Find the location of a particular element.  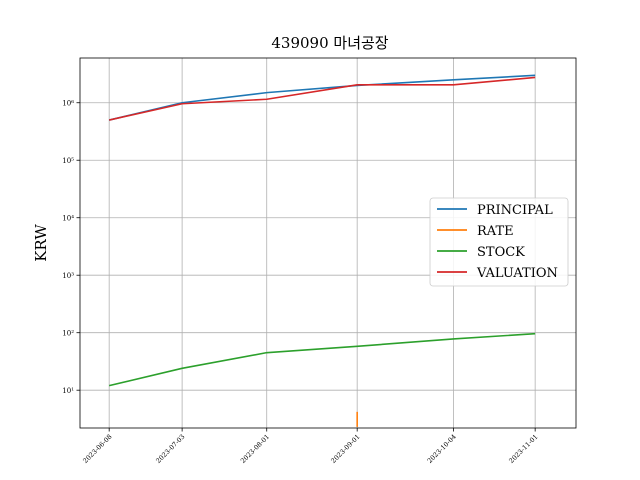

legend: PRINCIPAL RATE STOCK VALUATION is located at coordinates (499, 242).